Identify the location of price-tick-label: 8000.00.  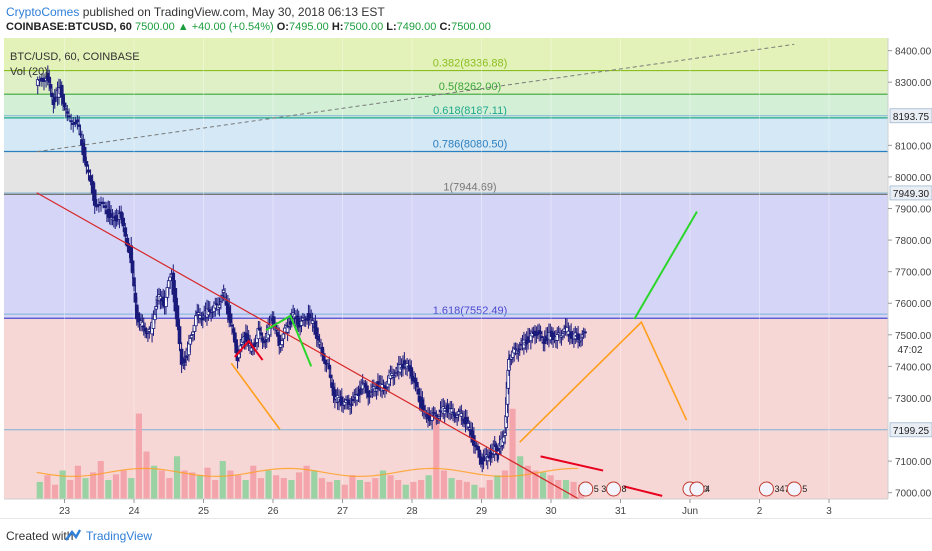
(913, 178).